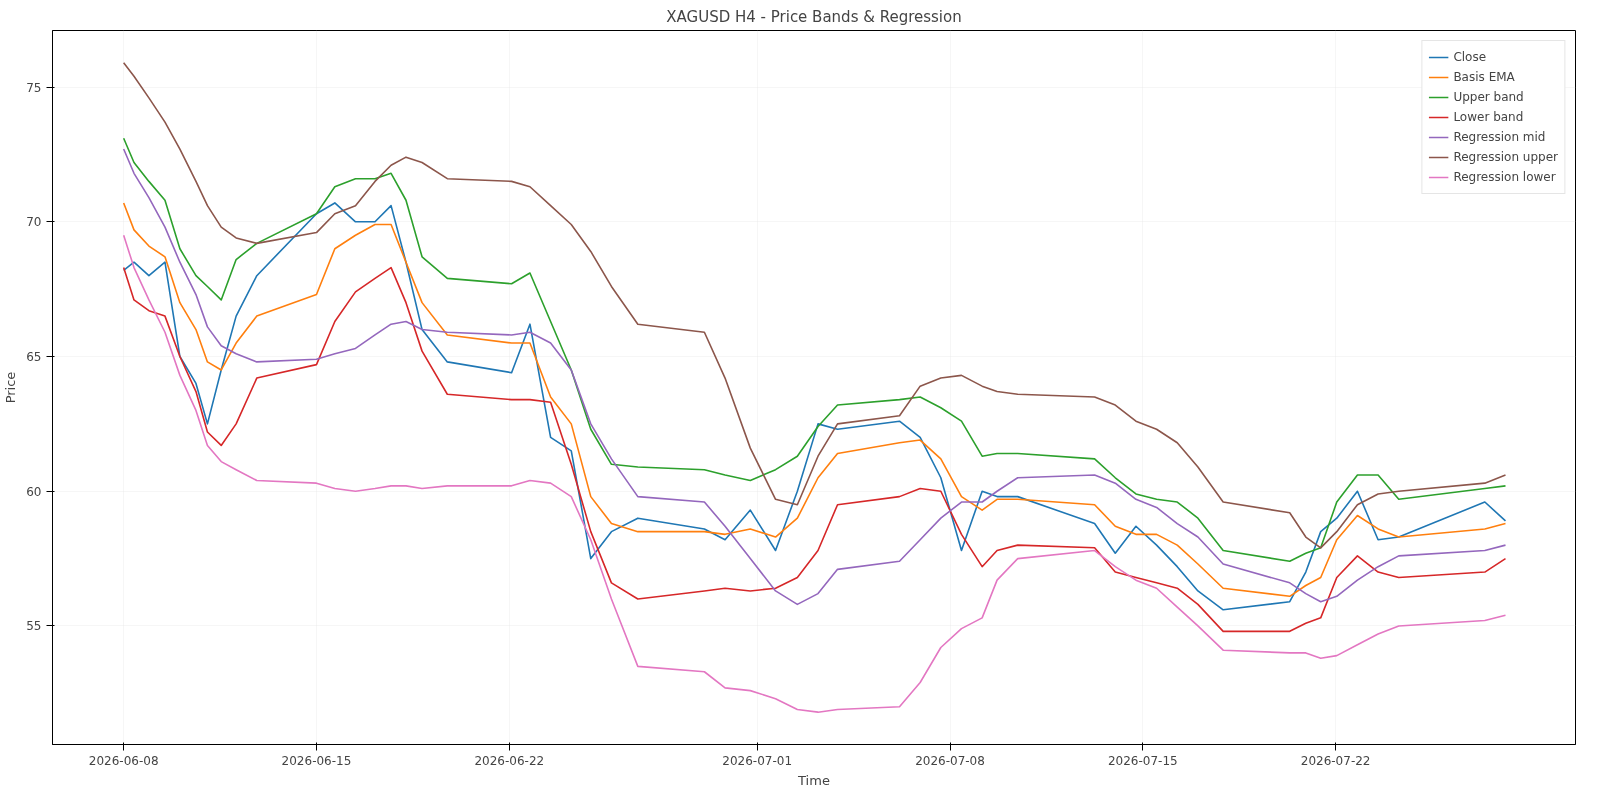  I want to click on legend-label: Regression lower, so click(1504, 177).